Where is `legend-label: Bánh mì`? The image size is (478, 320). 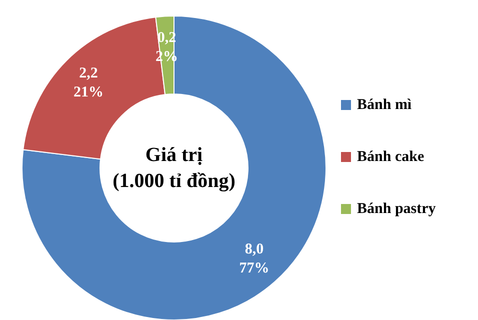
legend-label: Bánh mì is located at coordinates (384, 105).